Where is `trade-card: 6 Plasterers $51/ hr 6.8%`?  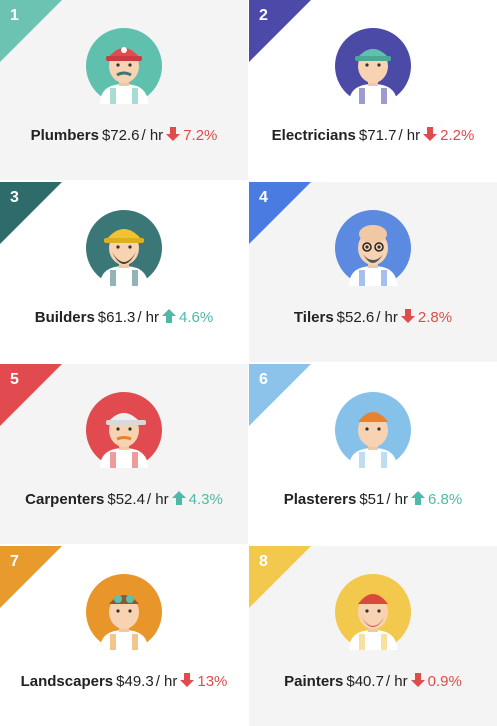
trade-card: 6 Plasterers $51/ hr 6.8% is located at coordinates (373, 454).